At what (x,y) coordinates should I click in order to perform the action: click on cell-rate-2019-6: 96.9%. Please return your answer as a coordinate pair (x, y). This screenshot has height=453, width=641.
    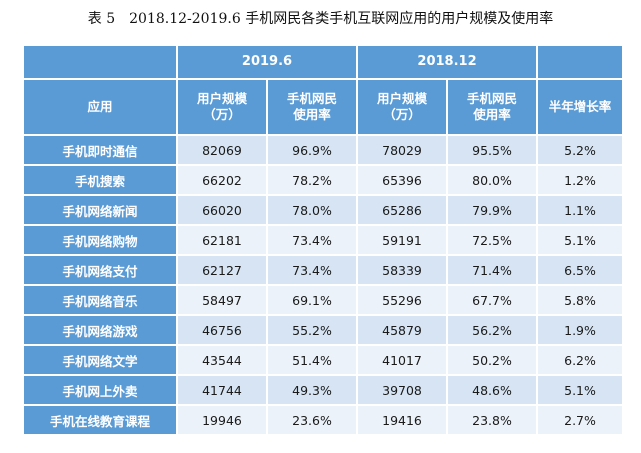
    Looking at the image, I should click on (312, 150).